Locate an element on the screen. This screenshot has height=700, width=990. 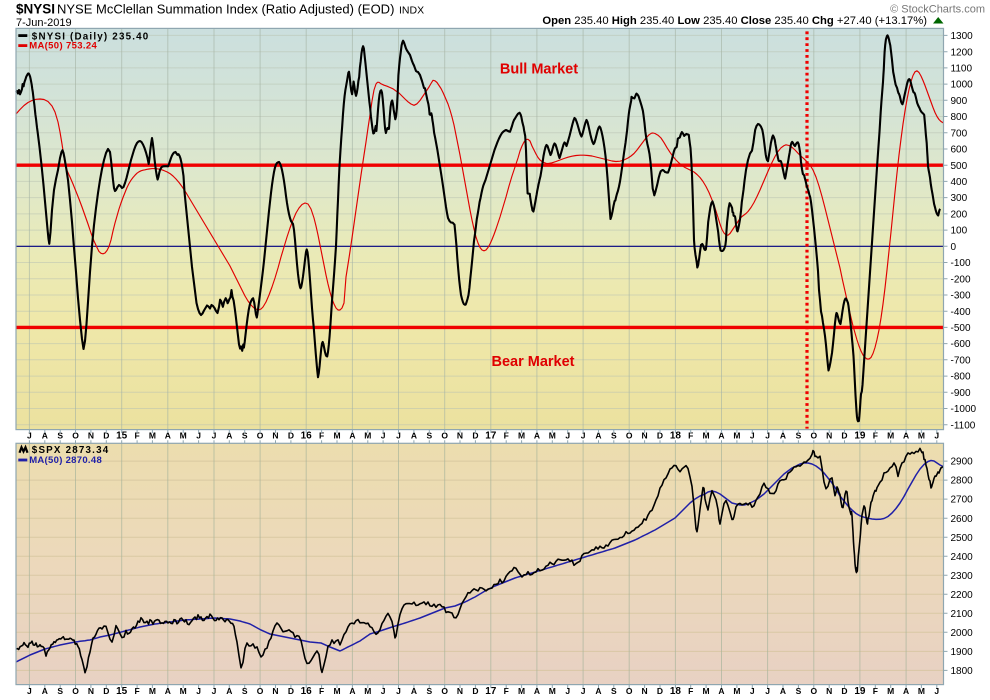
svg-text: 2400 is located at coordinates (962, 557).